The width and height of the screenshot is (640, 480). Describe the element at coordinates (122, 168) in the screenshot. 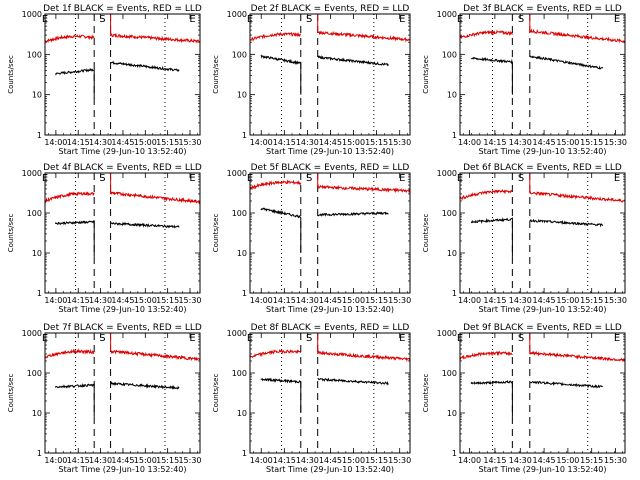

I see `panel-title: Det 4f BLACK = Events, RED = LLD` at that location.